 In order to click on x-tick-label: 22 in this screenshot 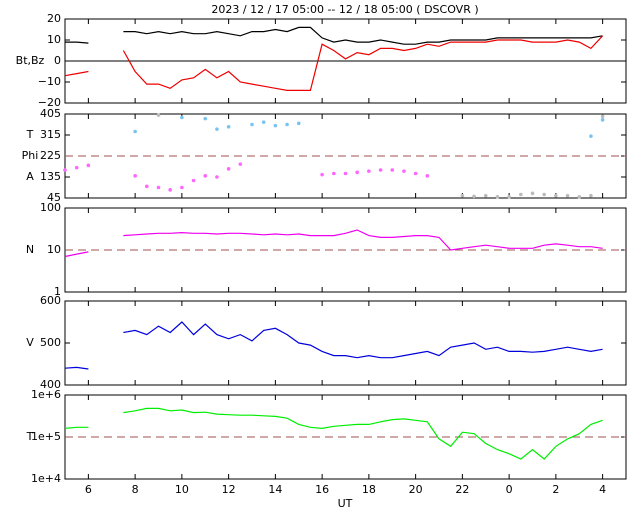, I will do `click(462, 489)`.